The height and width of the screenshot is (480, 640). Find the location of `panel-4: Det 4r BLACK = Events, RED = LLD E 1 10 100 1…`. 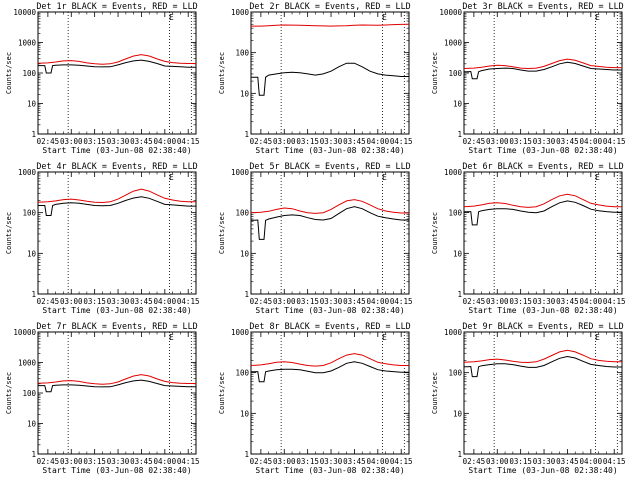

panel-4: Det 4r BLACK = Events, RED = LLD E 1 10 100 1… is located at coordinates (102, 238).